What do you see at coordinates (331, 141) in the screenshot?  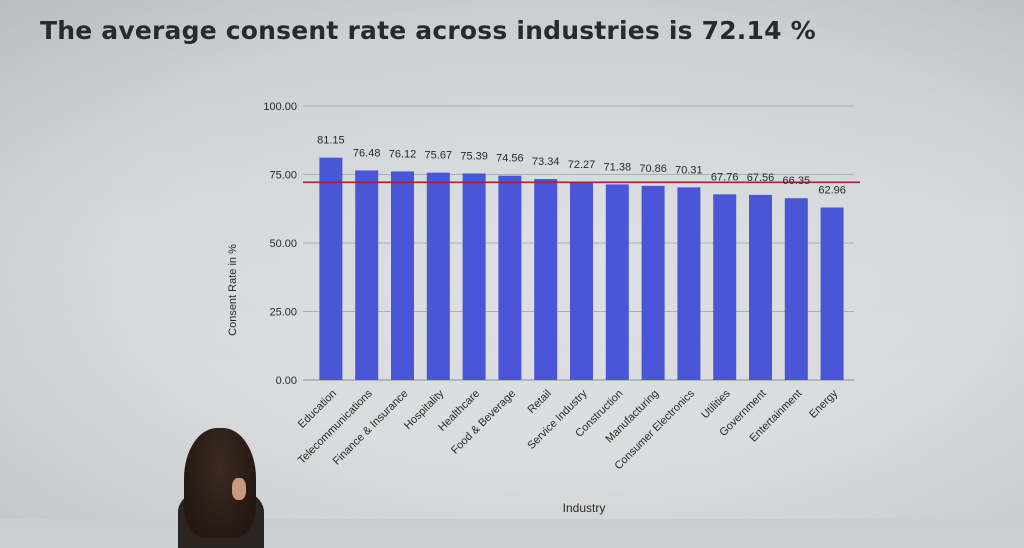 I see `bar-value-label: 81.15` at bounding box center [331, 141].